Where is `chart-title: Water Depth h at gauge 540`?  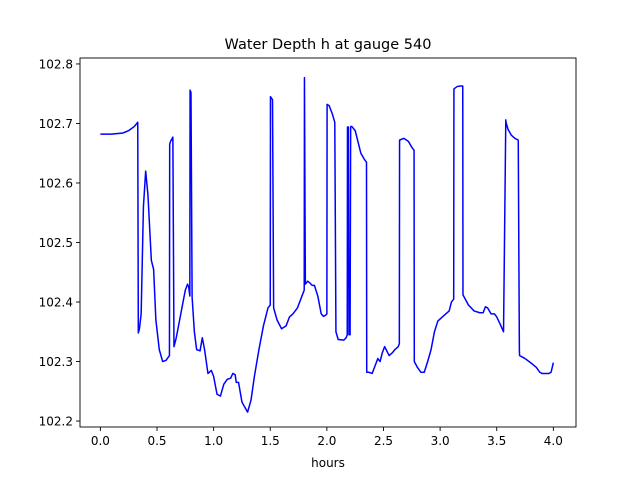
chart-title: Water Depth h at gauge 540 is located at coordinates (328, 45).